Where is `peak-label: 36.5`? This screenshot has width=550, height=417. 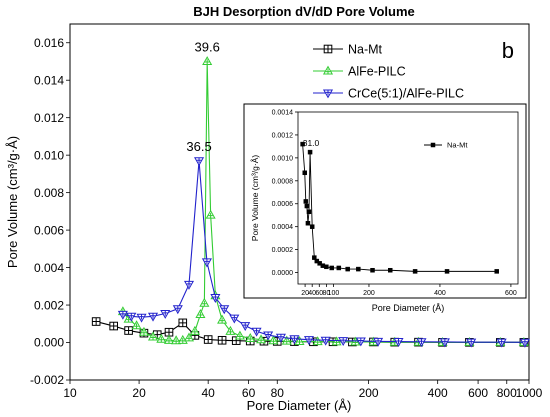 peak-label: 36.5 is located at coordinates (198, 146).